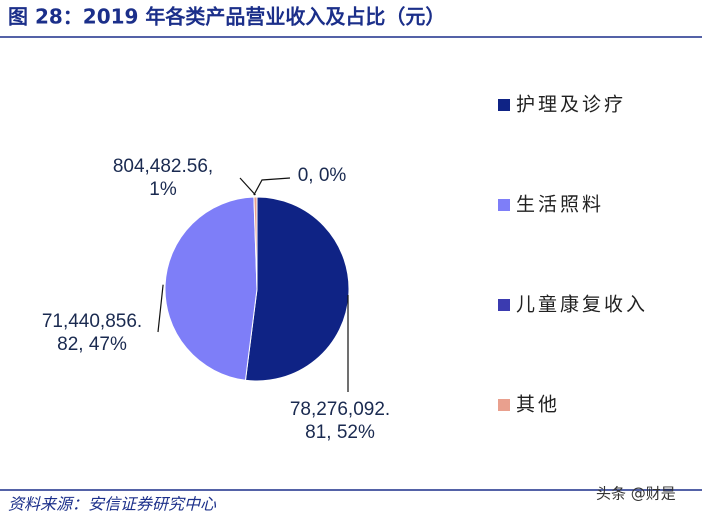  What do you see at coordinates (560, 205) in the screenshot?
I see `legend-label: 生活照料` at bounding box center [560, 205].